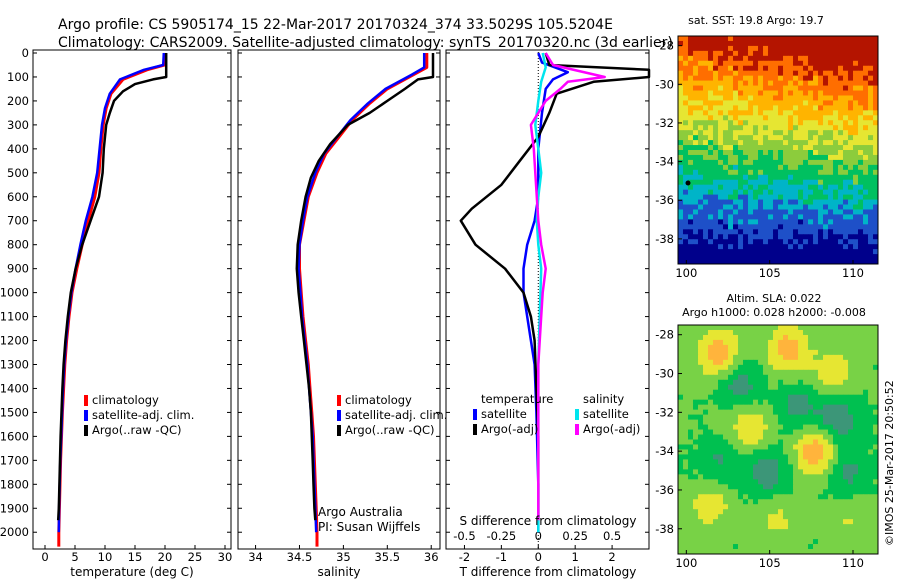  Describe the element at coordinates (774, 312) in the screenshot. I see `sla-map-subtitle: Argo h1000: 0.028 h2000: -0.008` at that location.